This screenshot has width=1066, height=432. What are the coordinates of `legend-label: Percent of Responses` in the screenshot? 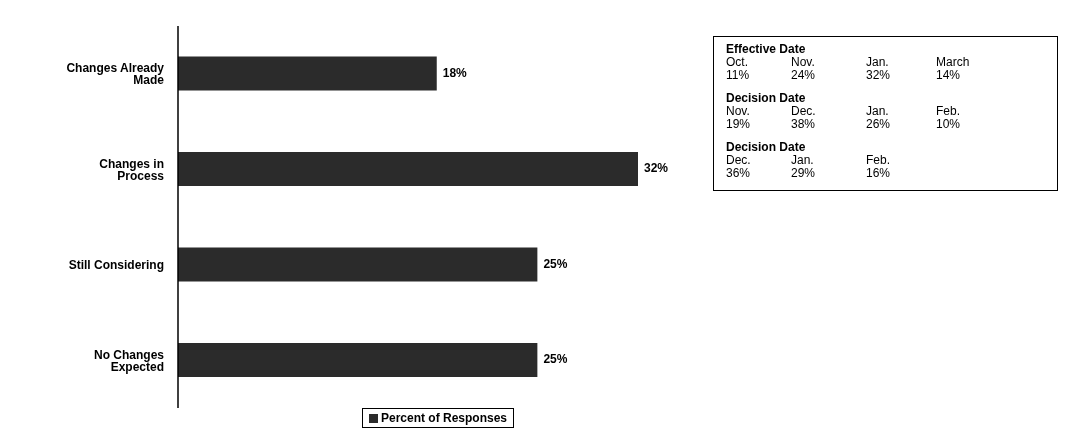 It's located at (444, 418).